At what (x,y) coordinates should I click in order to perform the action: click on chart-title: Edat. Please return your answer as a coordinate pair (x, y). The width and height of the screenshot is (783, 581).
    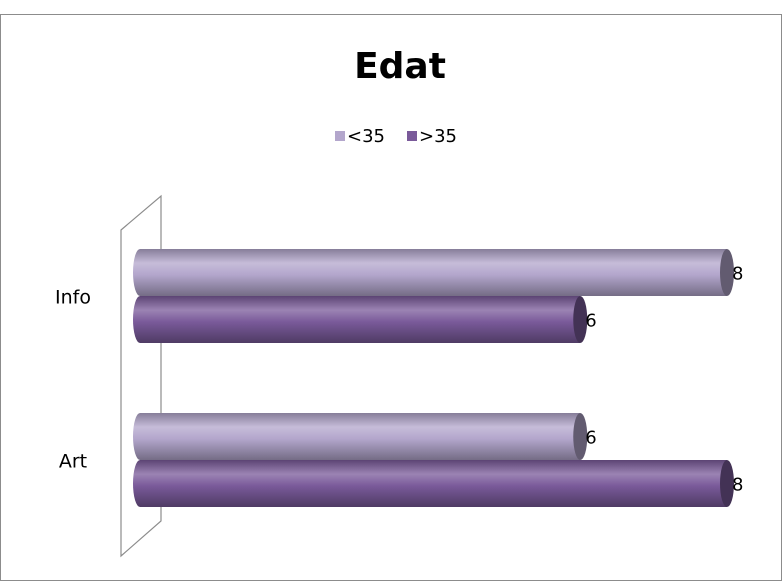
    Looking at the image, I should click on (400, 66).